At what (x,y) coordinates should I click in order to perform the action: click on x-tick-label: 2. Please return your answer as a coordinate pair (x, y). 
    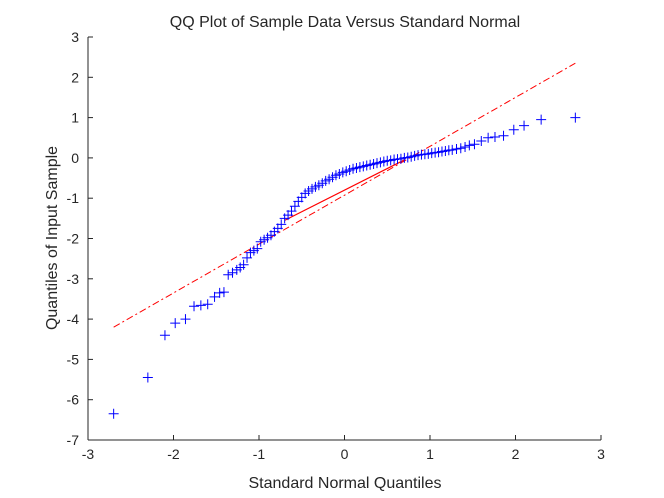
    Looking at the image, I should click on (516, 454).